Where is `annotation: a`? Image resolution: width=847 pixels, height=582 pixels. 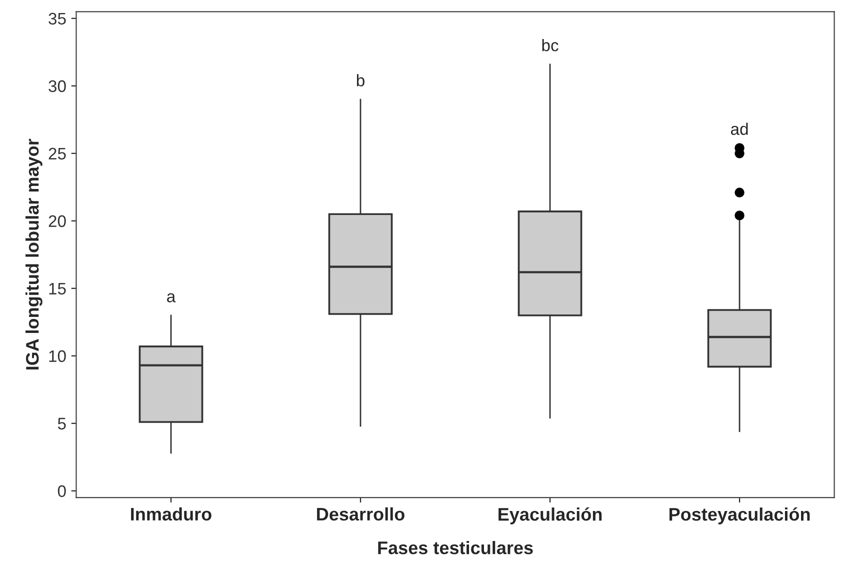 annotation: a is located at coordinates (171, 297).